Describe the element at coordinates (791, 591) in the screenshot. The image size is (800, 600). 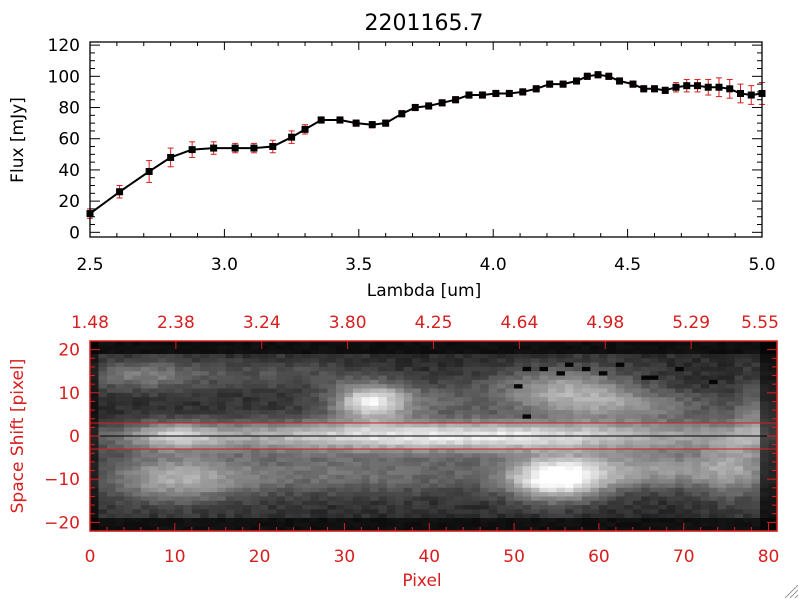
I see `resize-grip-icon` at that location.